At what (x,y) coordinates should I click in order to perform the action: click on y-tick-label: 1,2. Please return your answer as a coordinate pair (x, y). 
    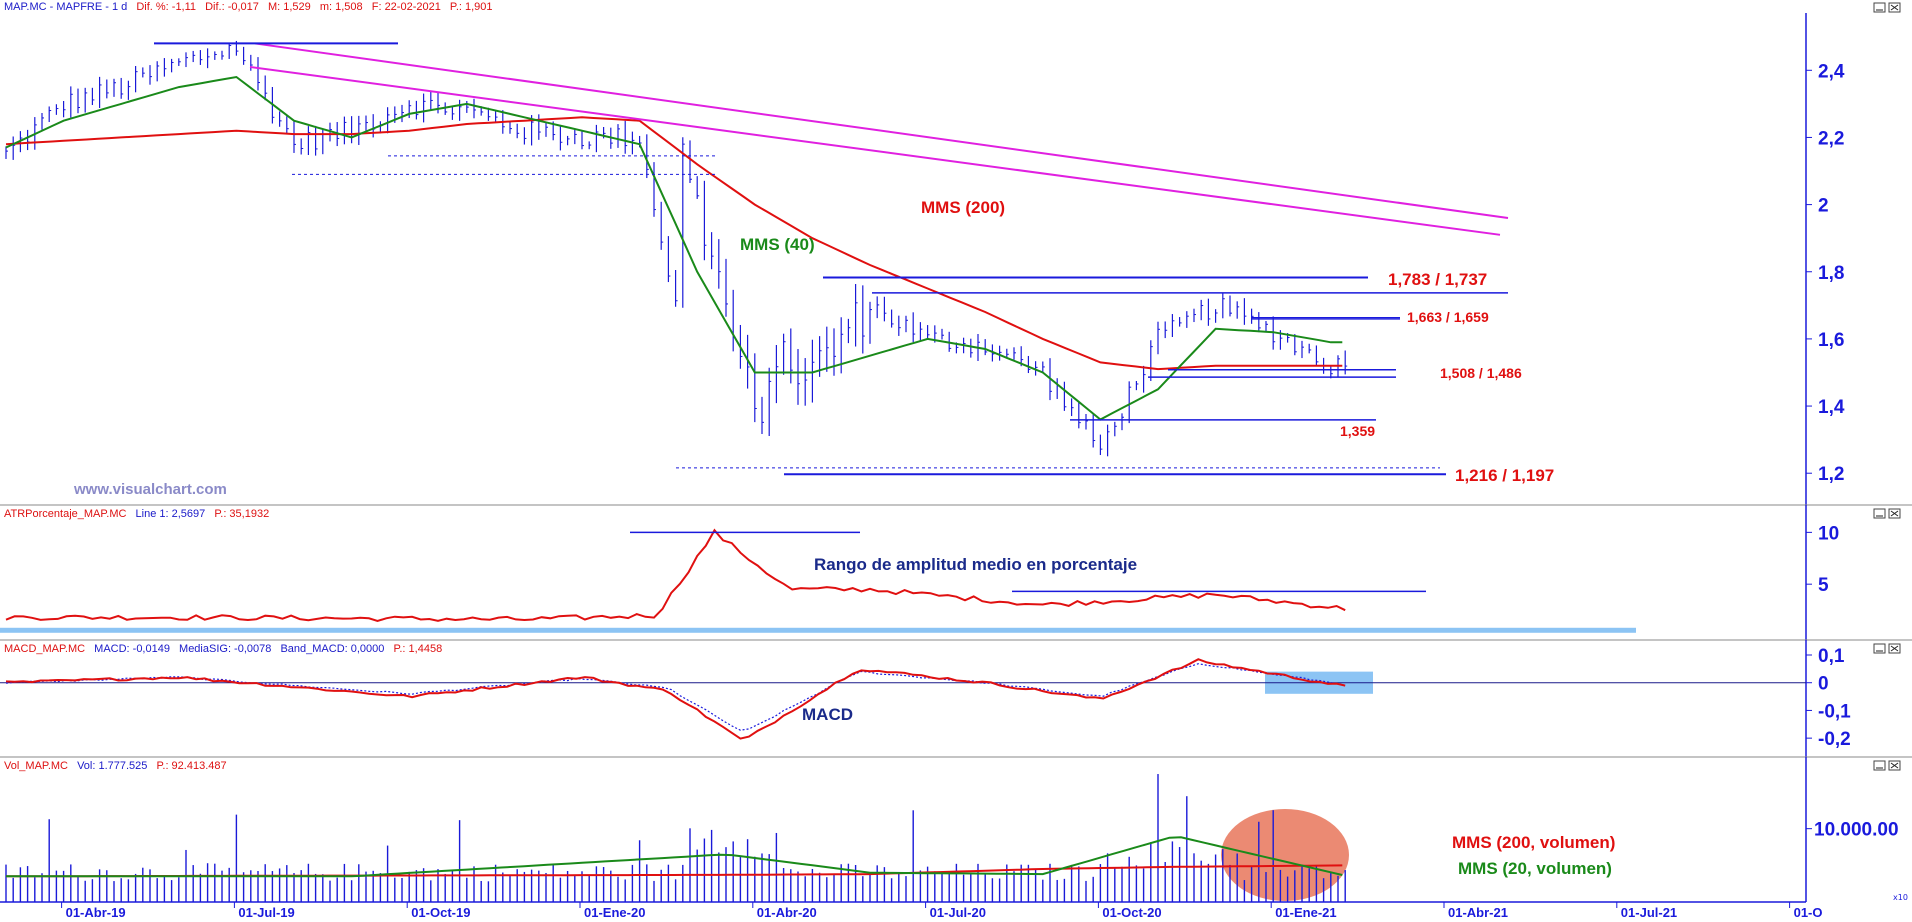
    Looking at the image, I should click on (1831, 474).